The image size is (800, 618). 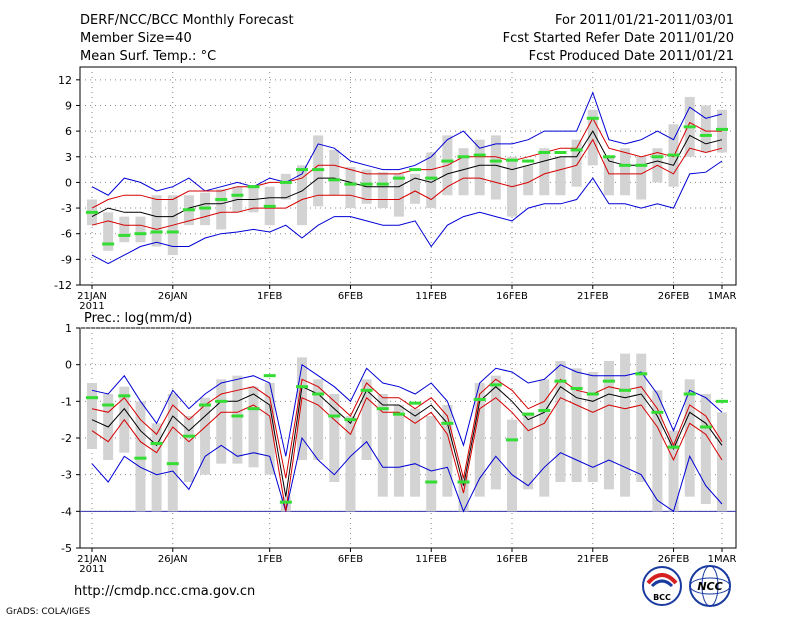 I want to click on prec-year-label: 2011, so click(x=91, y=569).